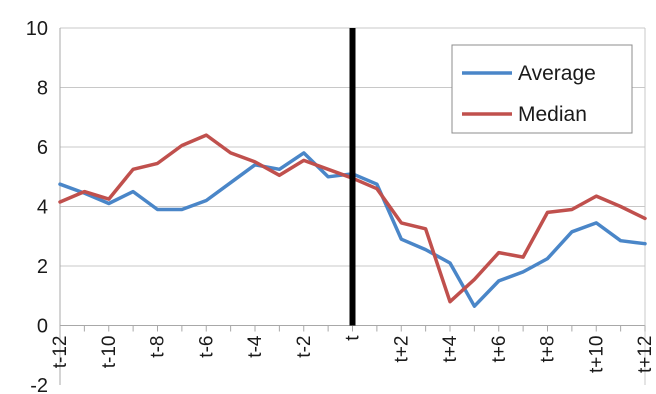 The image size is (656, 394). Describe the element at coordinates (109, 352) in the screenshot. I see `x-tick-label: t-10` at that location.